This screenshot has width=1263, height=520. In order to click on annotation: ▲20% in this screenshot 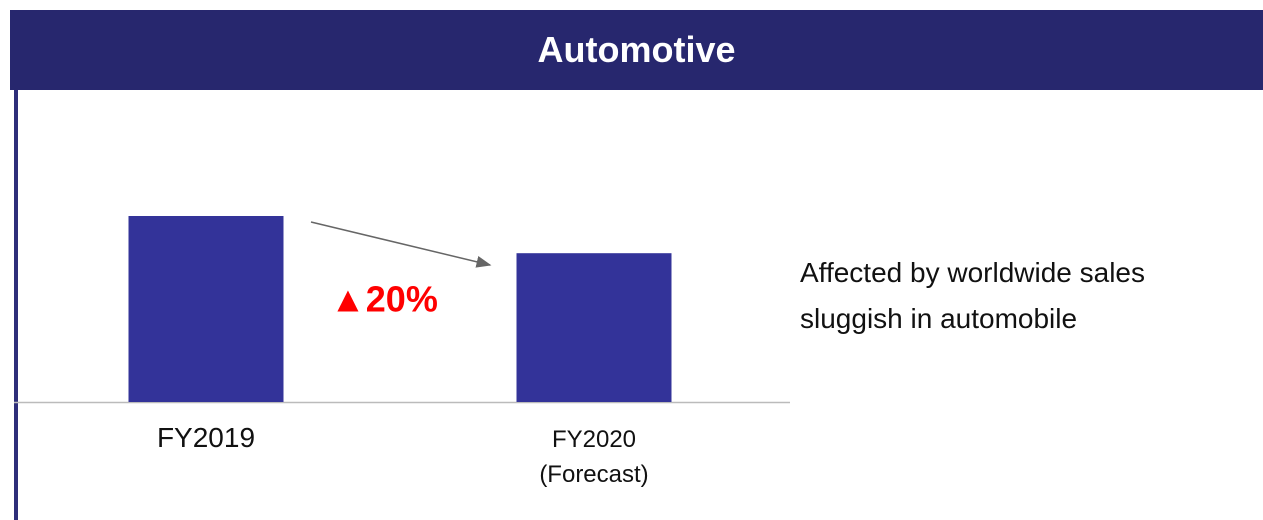, I will do `click(384, 299)`.